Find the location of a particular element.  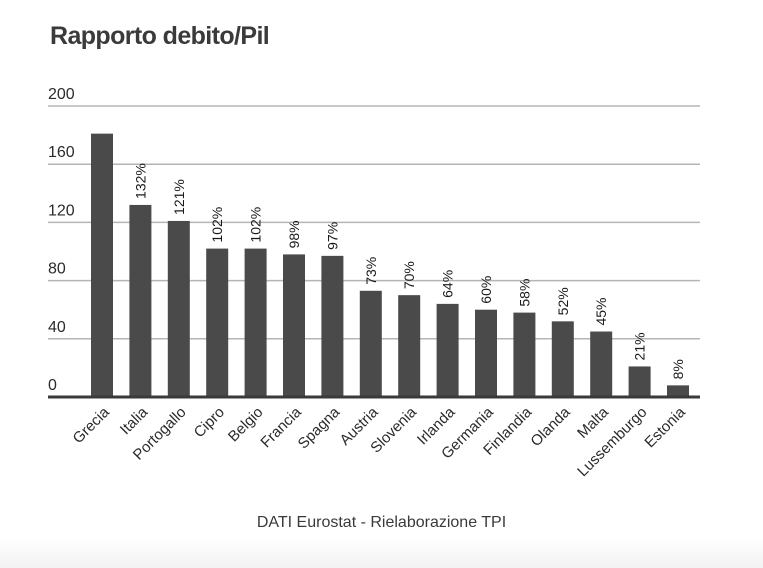

data-label: 58% is located at coordinates (524, 293).